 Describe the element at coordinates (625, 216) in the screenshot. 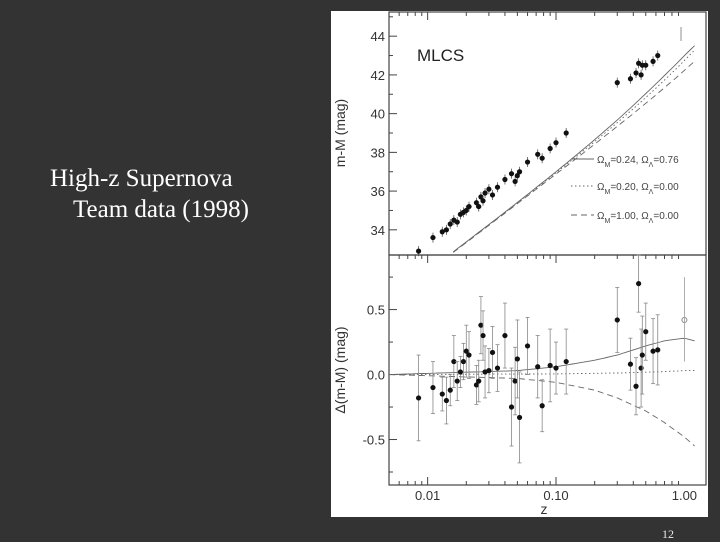

I see `legend-text: =1.00,` at that location.